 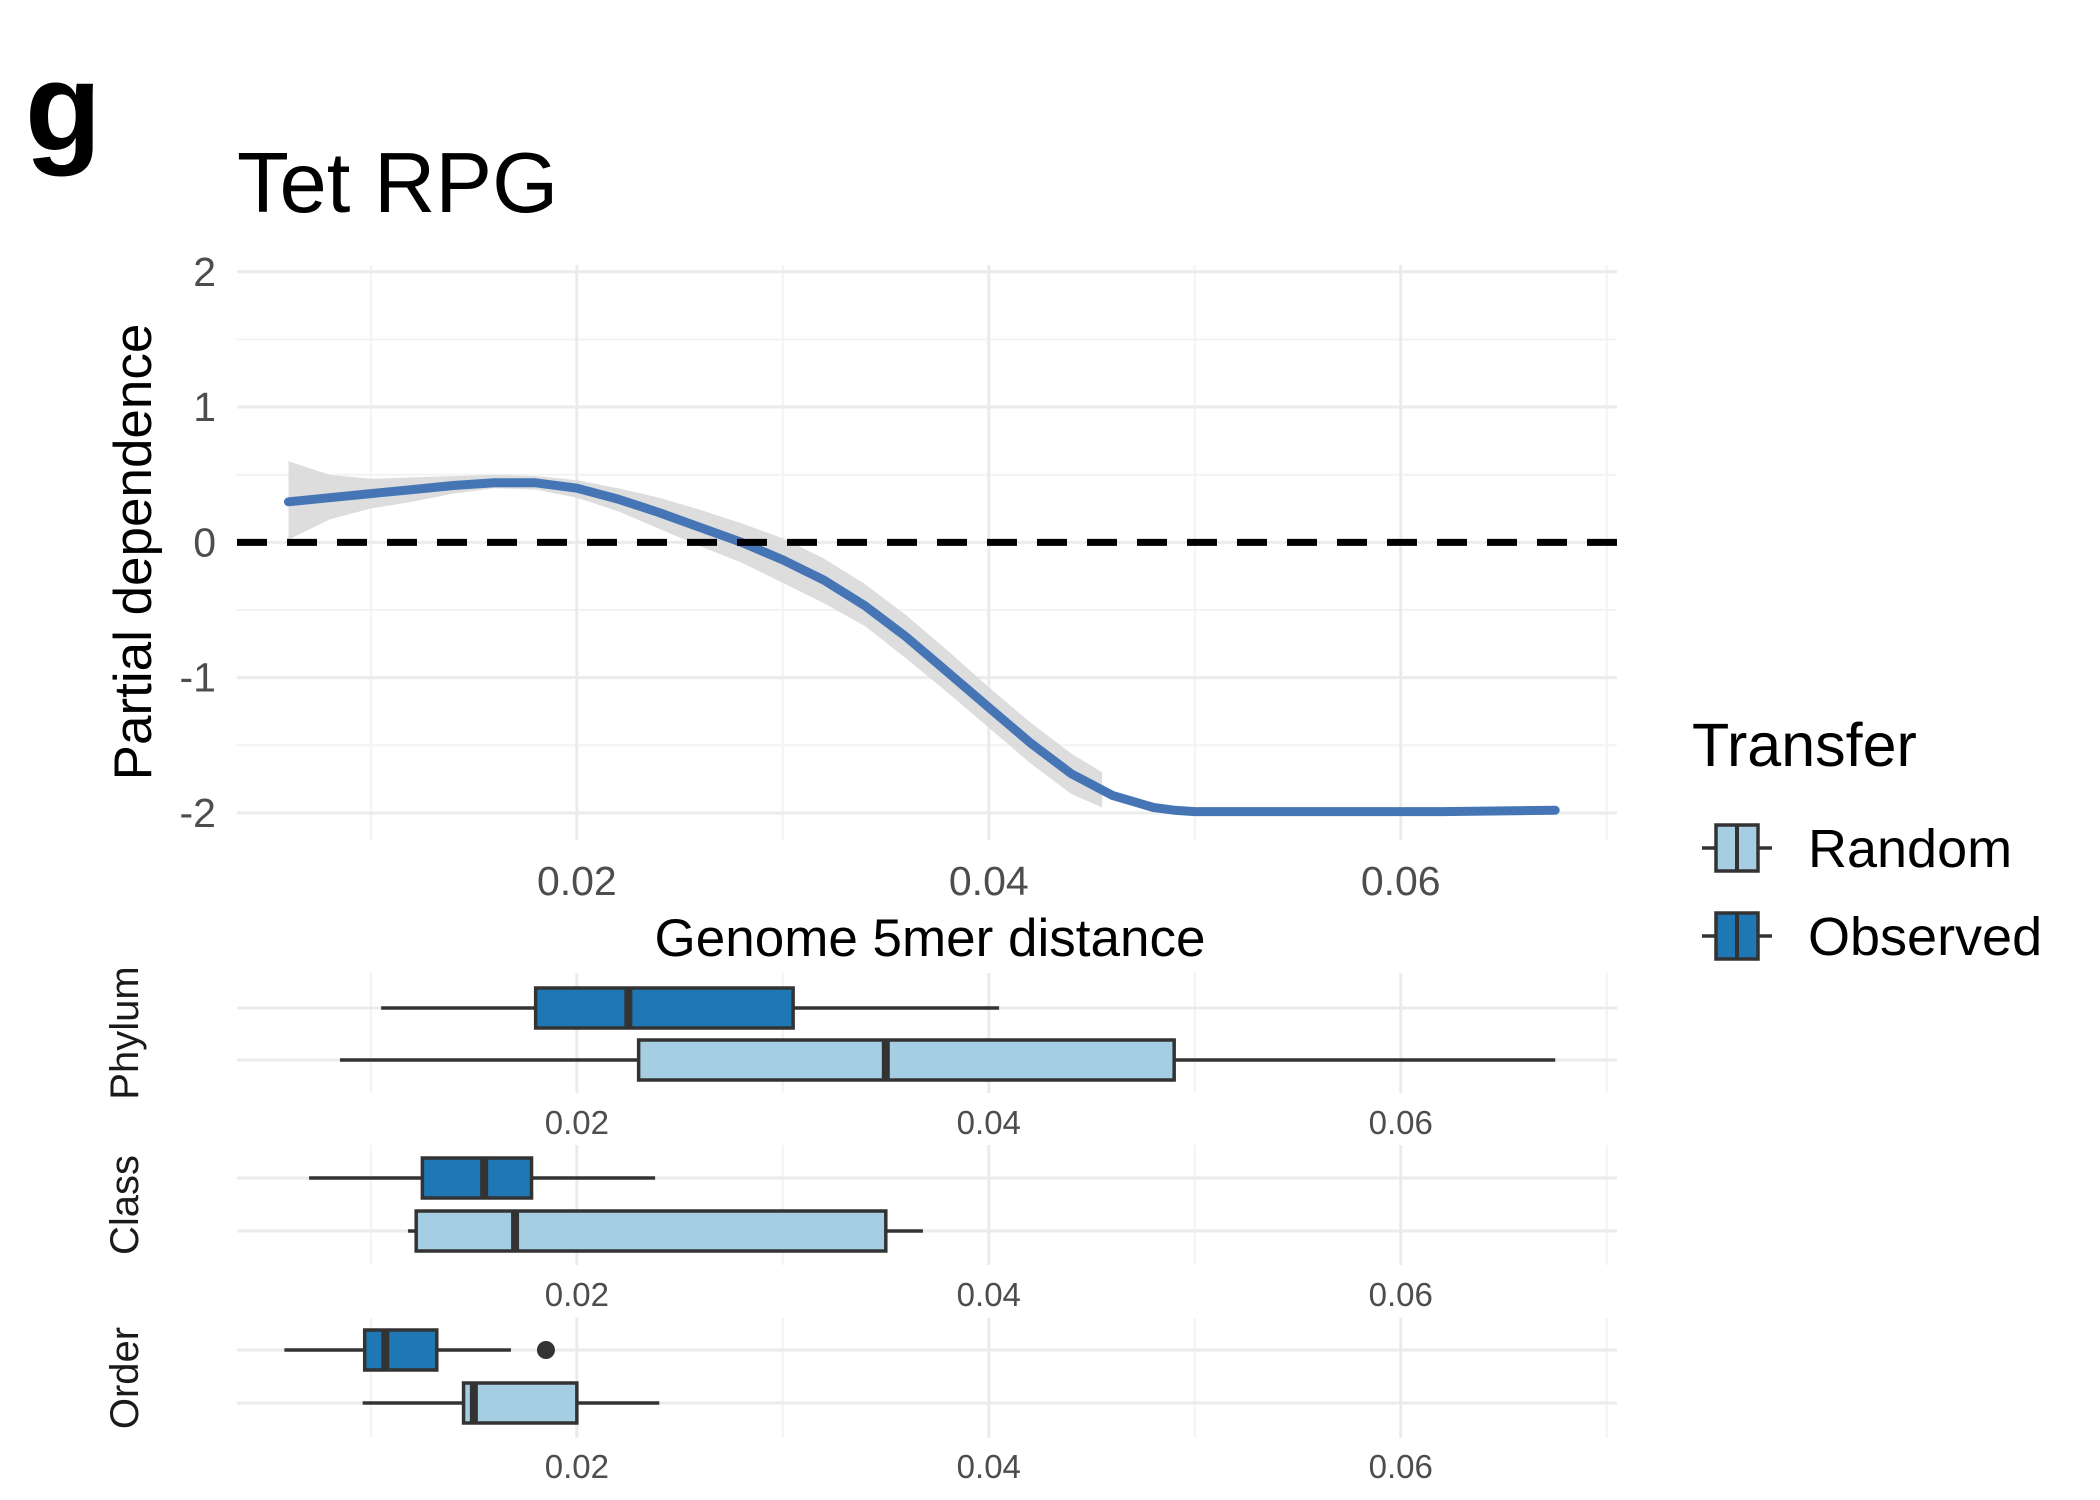 I want to click on legend: Transfer Random Observed, so click(x=1867, y=839).